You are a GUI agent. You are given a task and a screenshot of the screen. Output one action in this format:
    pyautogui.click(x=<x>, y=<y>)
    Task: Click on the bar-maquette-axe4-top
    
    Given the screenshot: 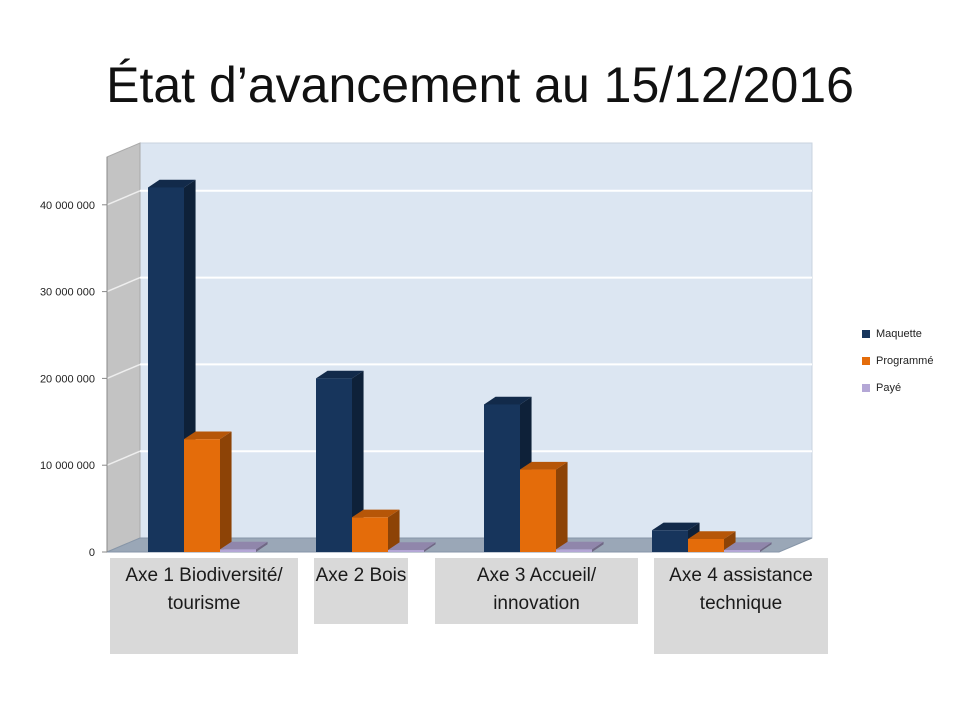 What is the action you would take?
    pyautogui.click(x=676, y=526)
    